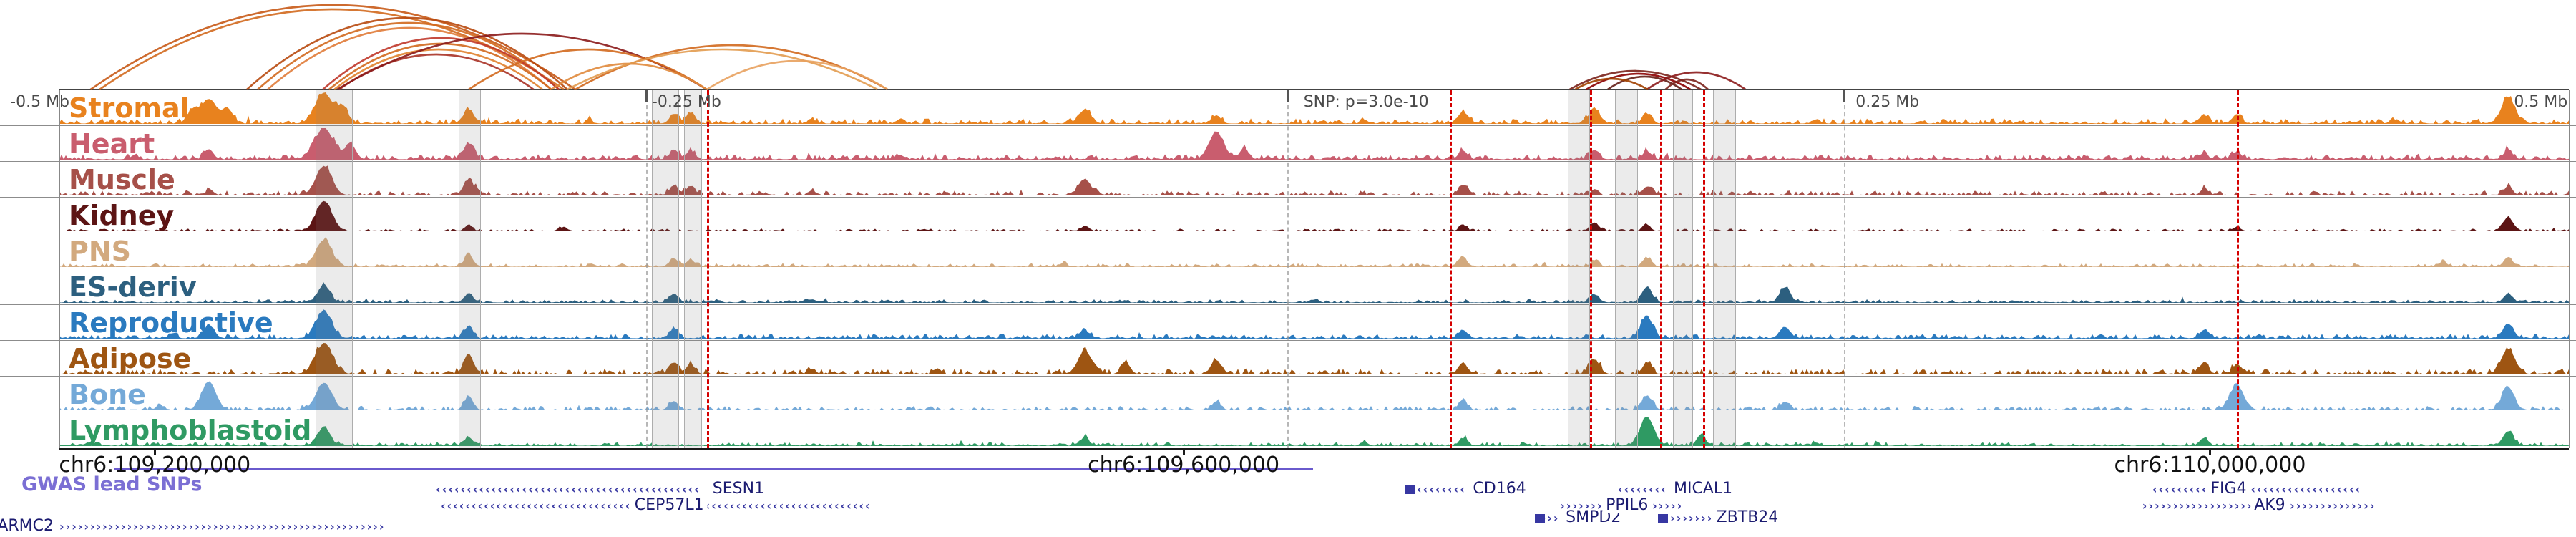 This screenshot has width=2576, height=537. Describe the element at coordinates (155, 465) in the screenshot. I see `coordinate-label: chr6:109,200,000` at that location.